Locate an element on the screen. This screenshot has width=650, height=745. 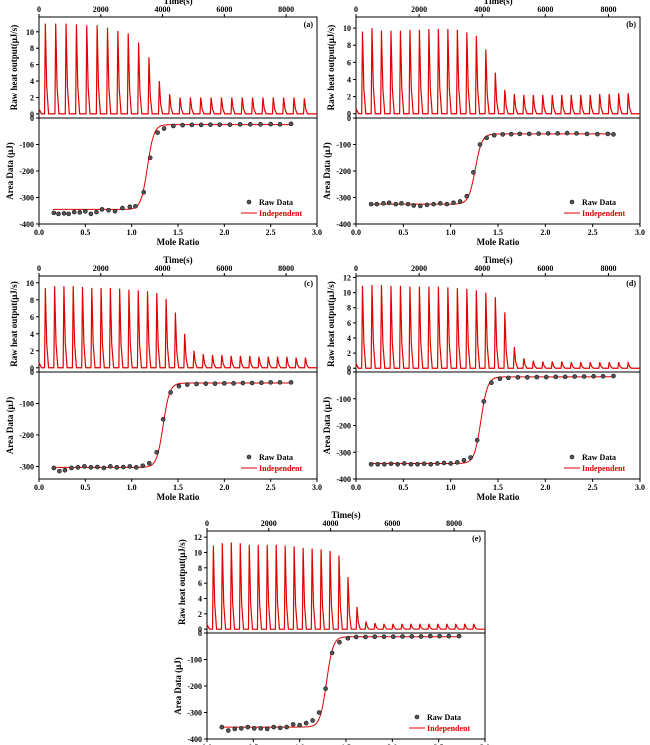
panel-label: (e) is located at coordinates (476, 538).